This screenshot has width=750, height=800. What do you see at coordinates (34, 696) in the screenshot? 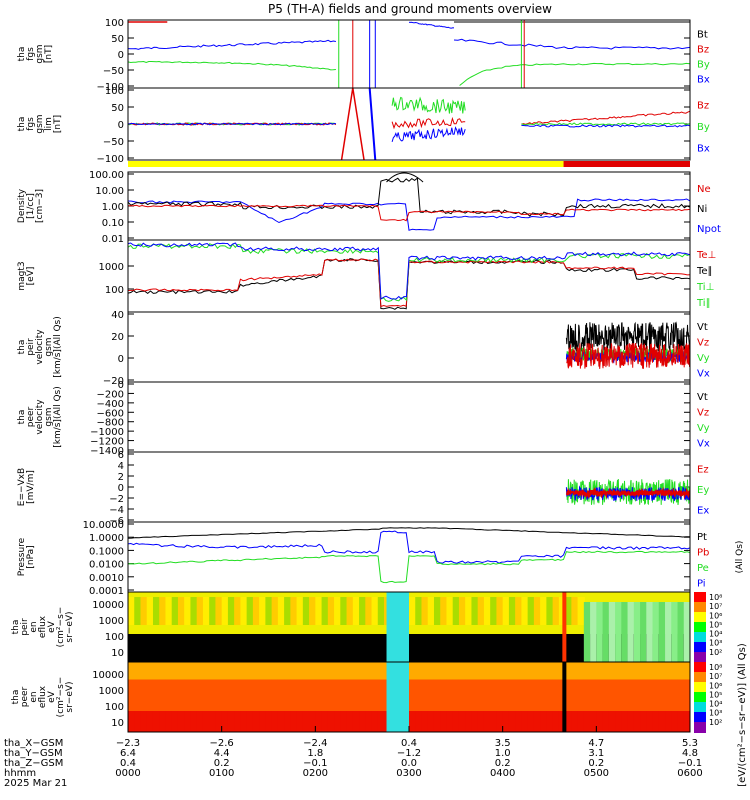
I see `ylabel-line: en` at bounding box center [34, 696].